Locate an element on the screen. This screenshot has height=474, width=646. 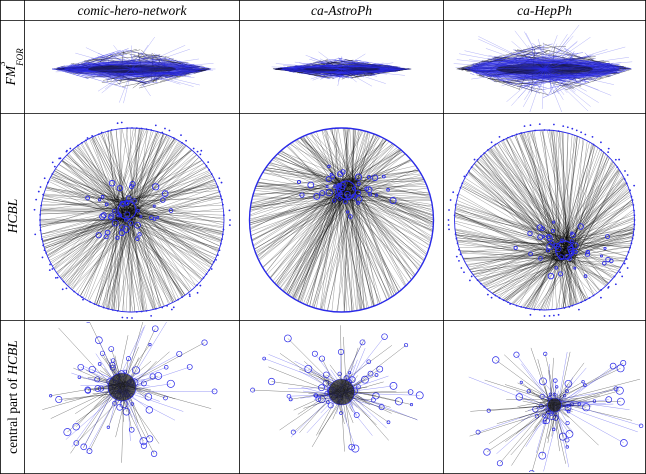
row-header-hcbl-main: HCBL is located at coordinates (12, 216).